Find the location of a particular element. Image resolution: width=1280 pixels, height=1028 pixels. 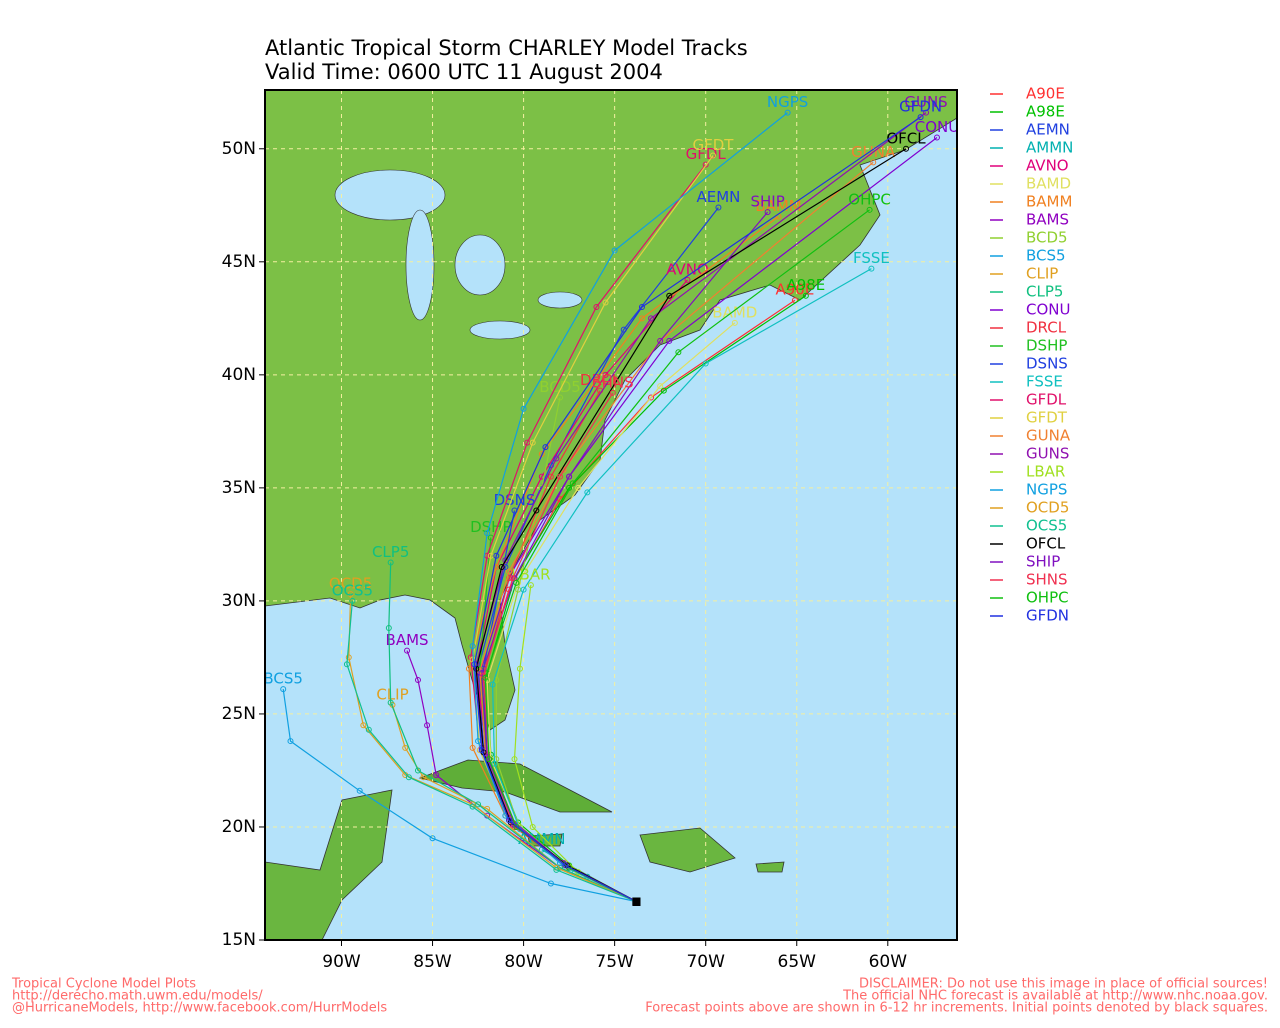

track-label: BAMS is located at coordinates (407, 640).